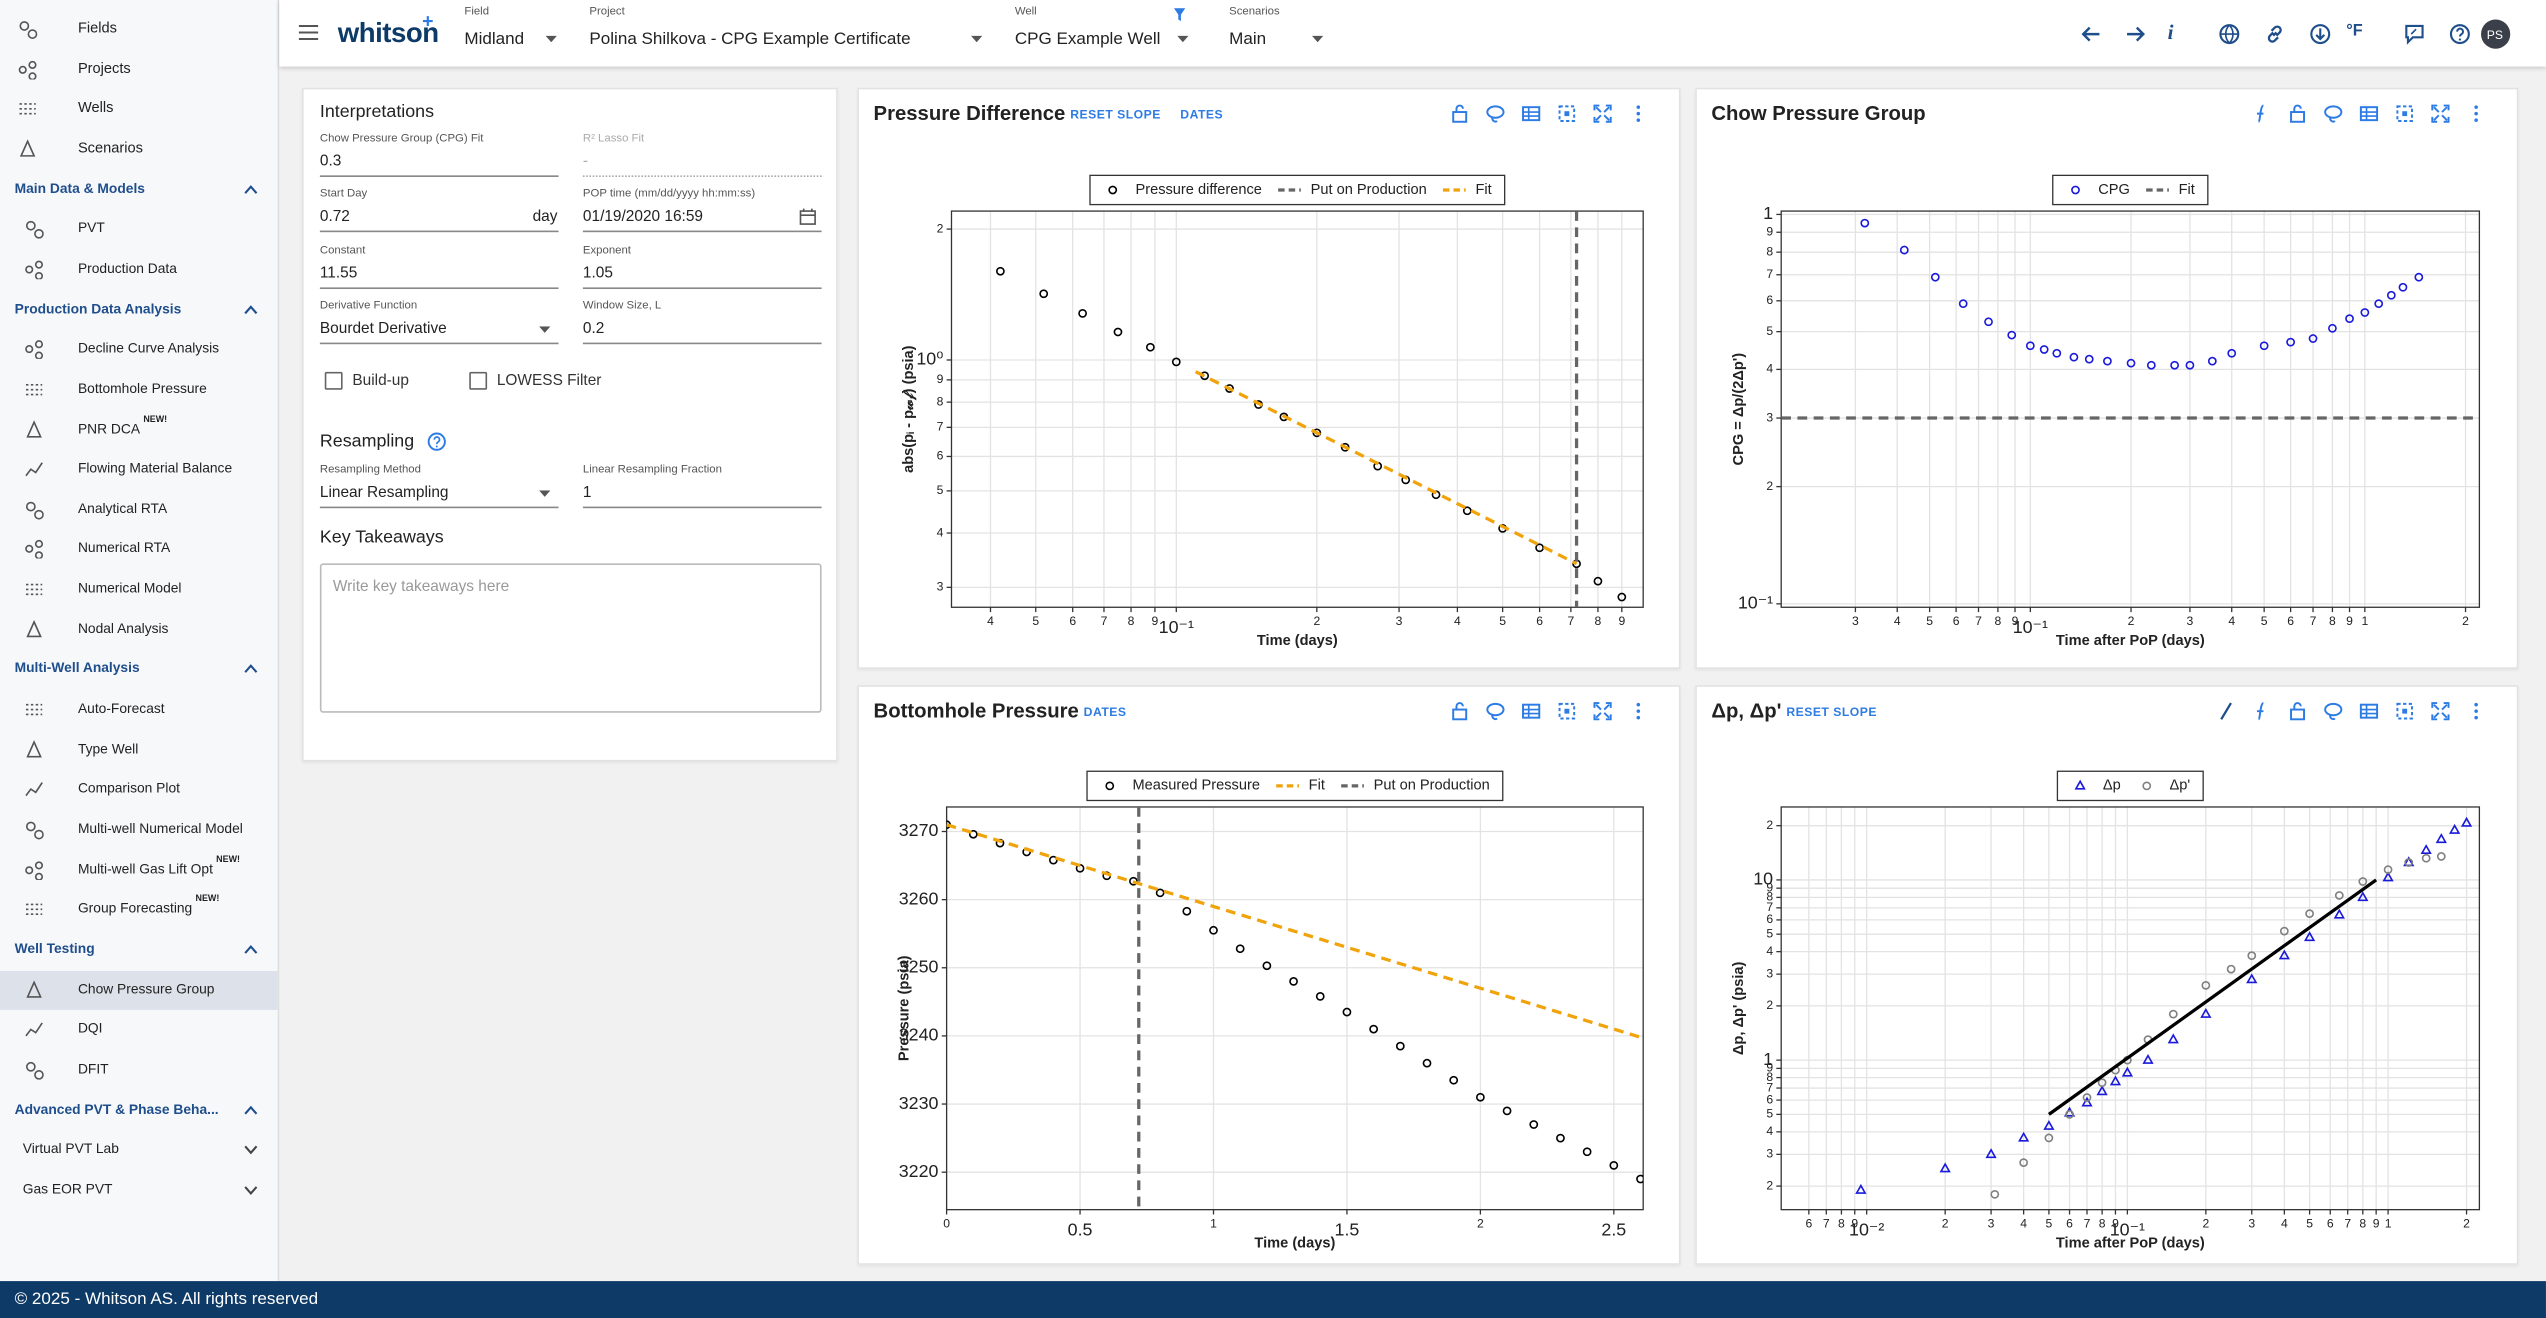  What do you see at coordinates (108, 748) in the screenshot?
I see `nav-item: Type Well` at bounding box center [108, 748].